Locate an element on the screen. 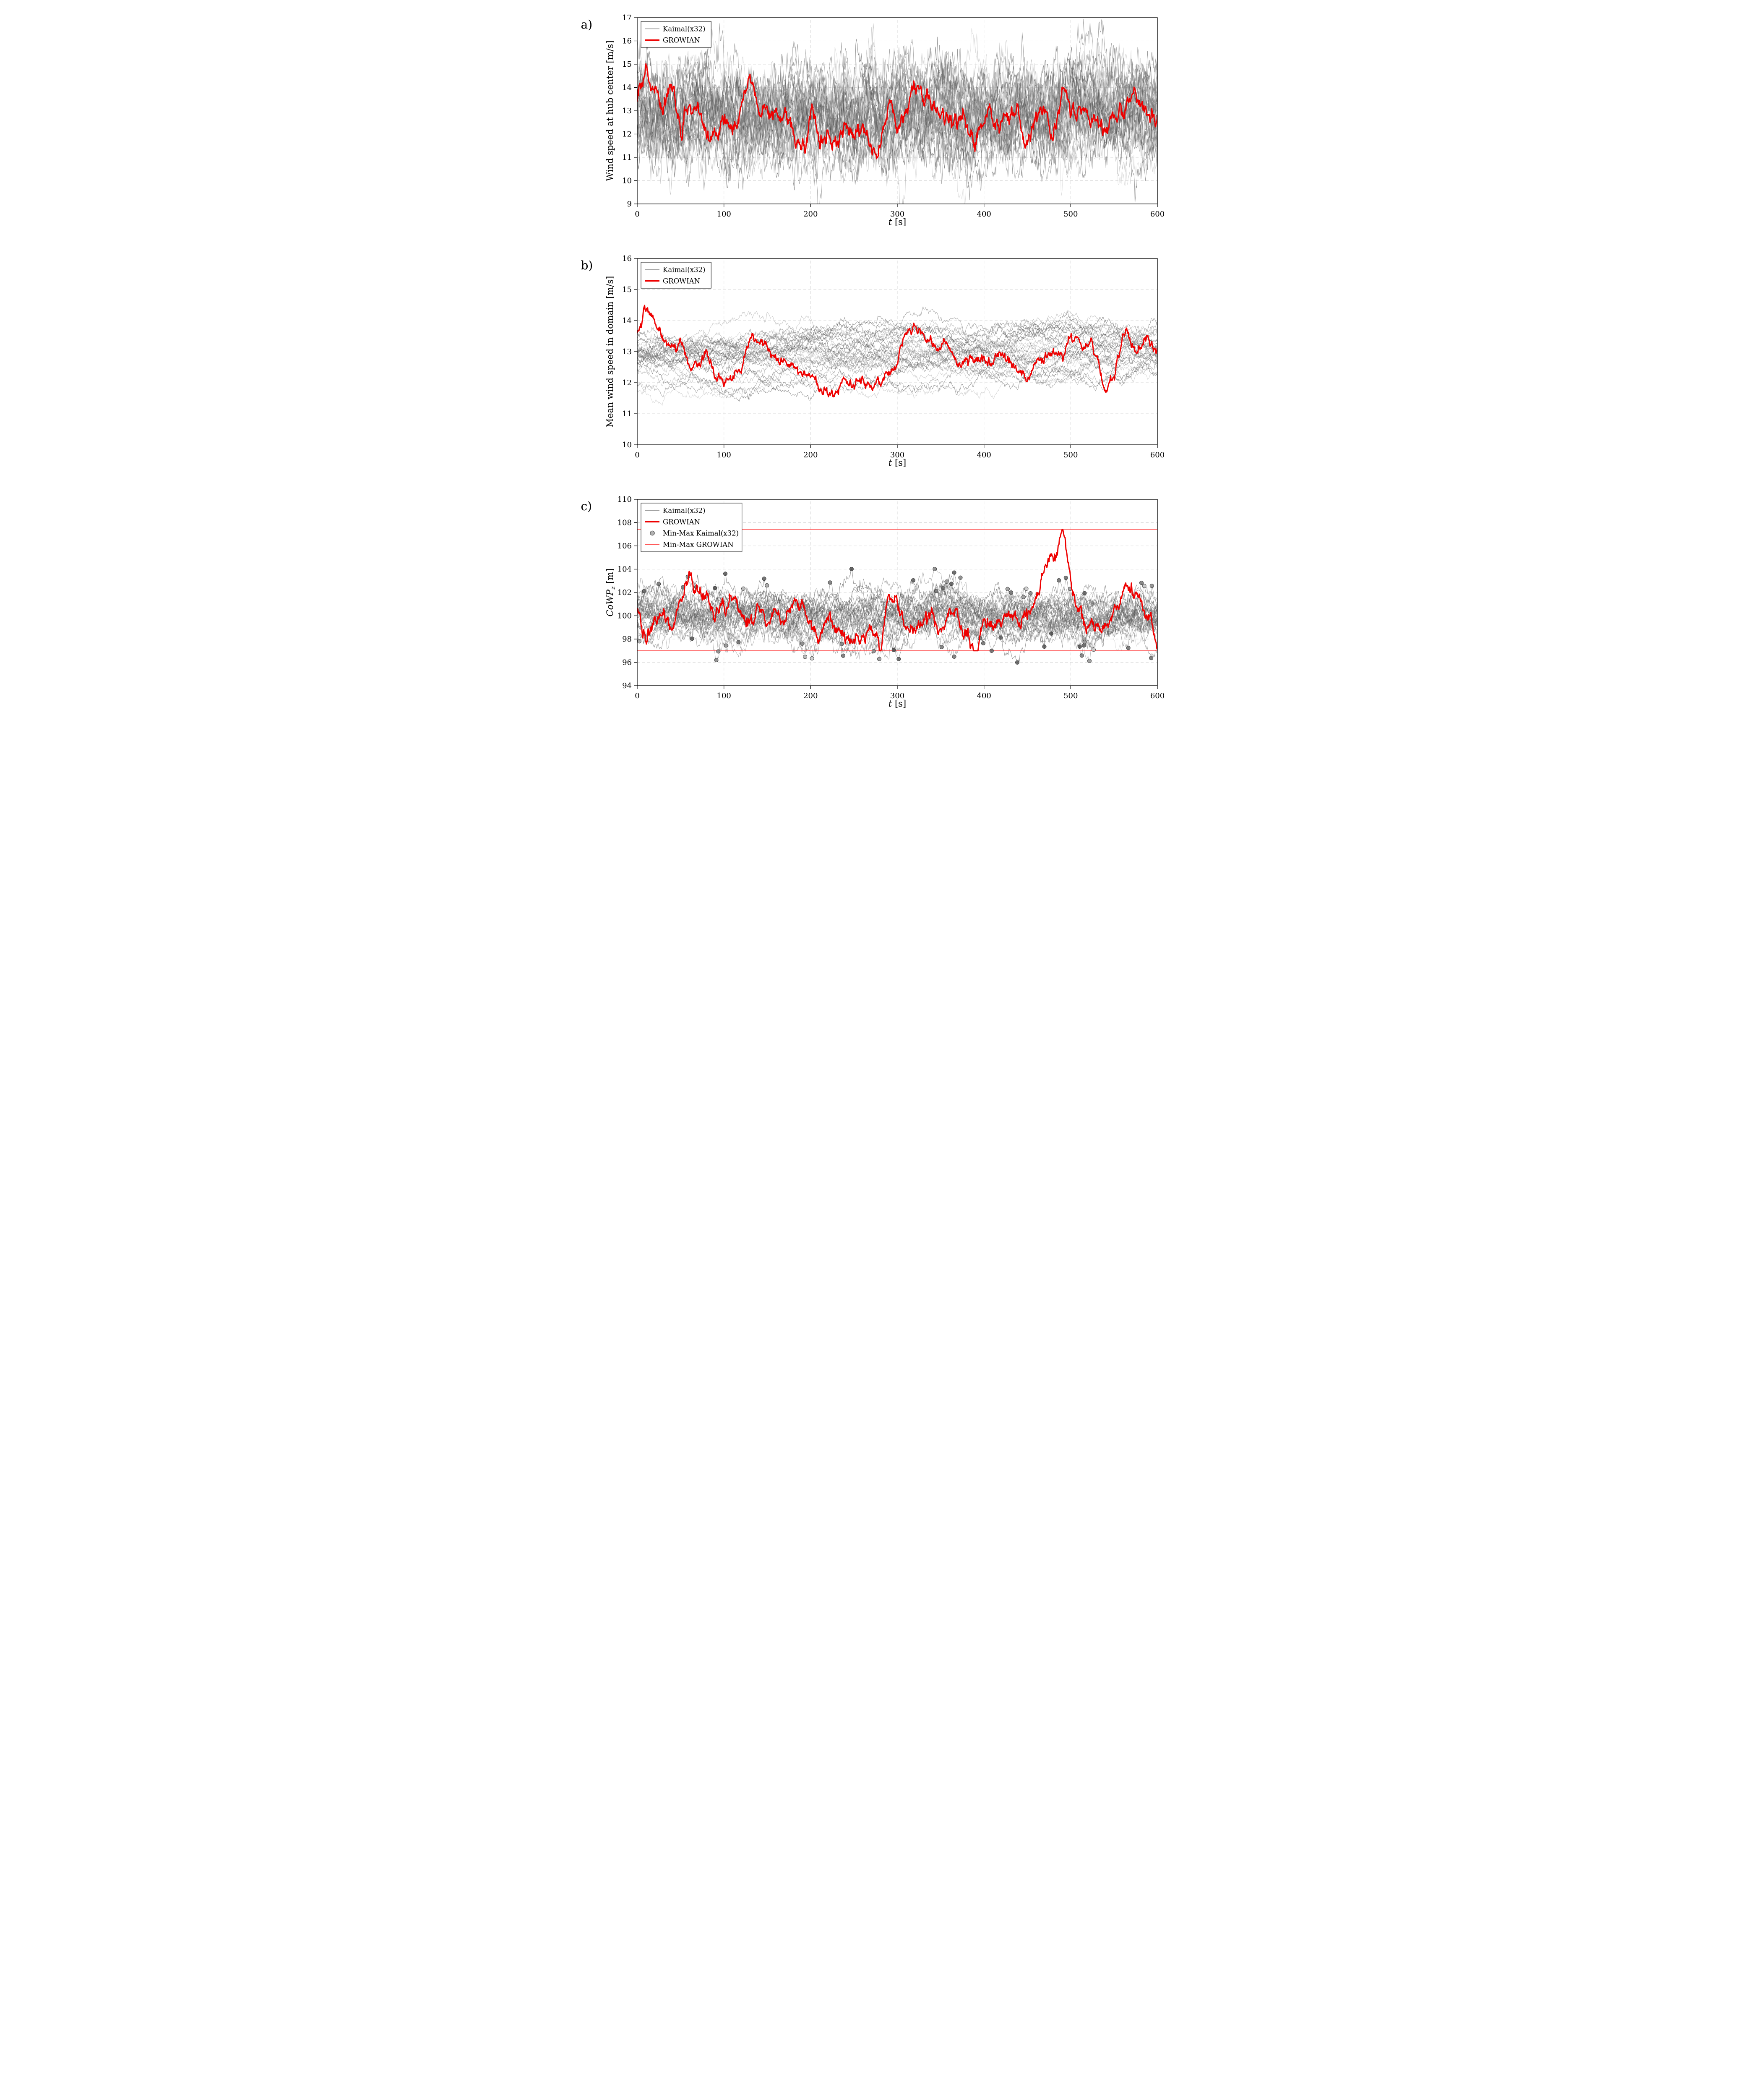 This screenshot has height=2098, width=1764. panel-b-label: b) is located at coordinates (587, 265).